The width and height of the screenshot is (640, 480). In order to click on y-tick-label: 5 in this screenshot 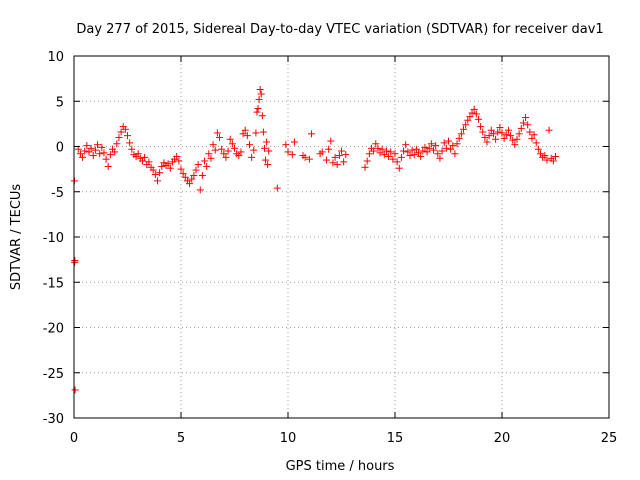, I will do `click(60, 102)`.